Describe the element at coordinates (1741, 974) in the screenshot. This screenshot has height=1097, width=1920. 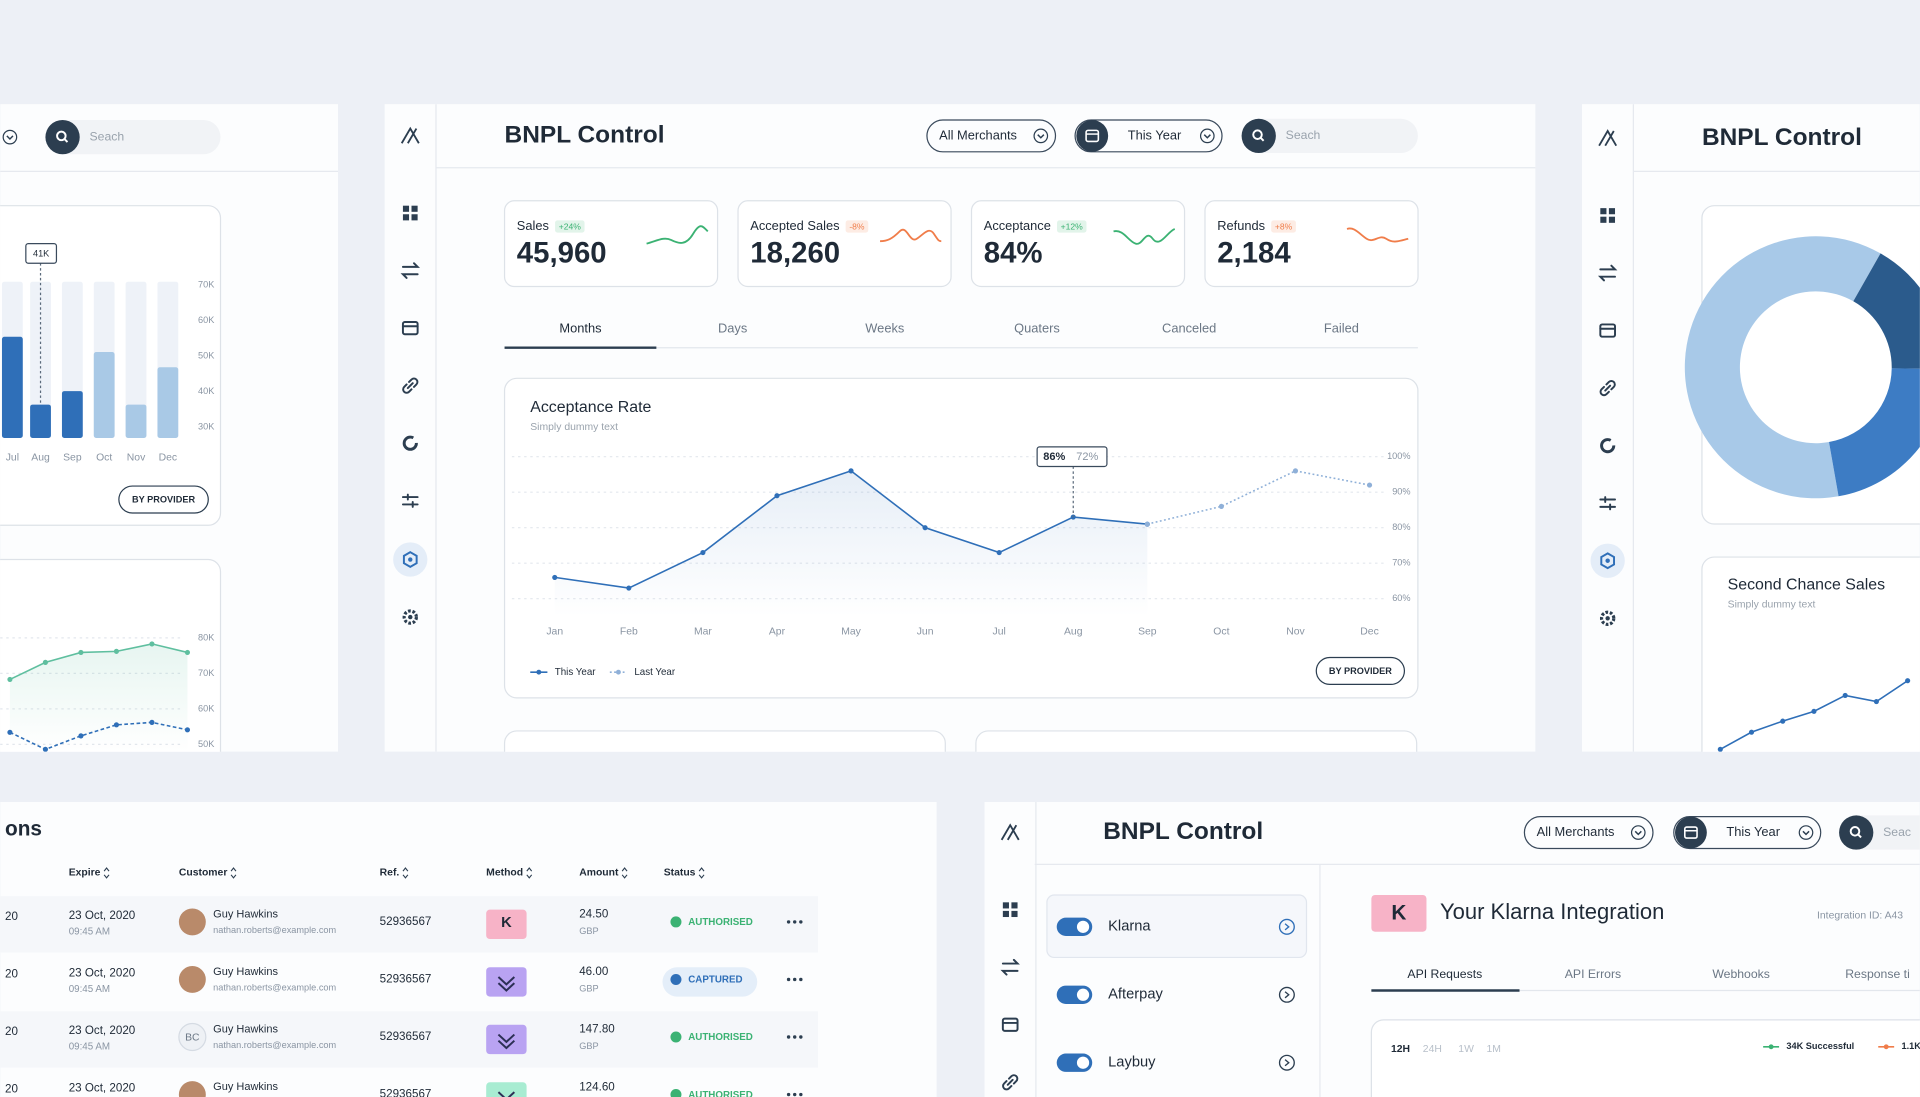
I see `tab: Webhooks` at that location.